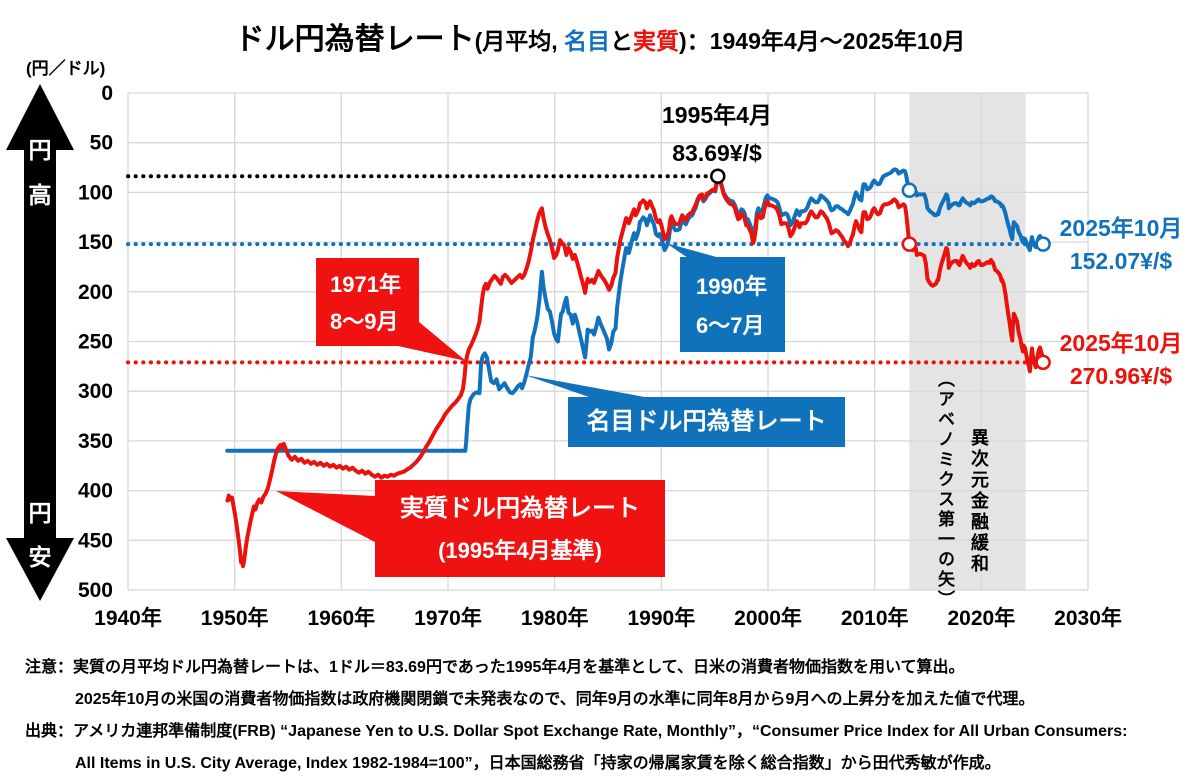 The height and width of the screenshot is (784, 1200). I want to click on svg-text: 100, so click(95, 192).